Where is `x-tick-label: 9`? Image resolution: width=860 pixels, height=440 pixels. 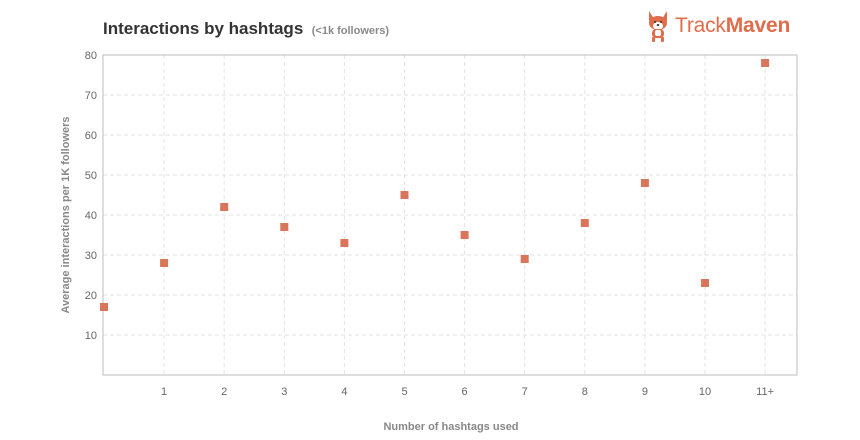 x-tick-label: 9 is located at coordinates (645, 392).